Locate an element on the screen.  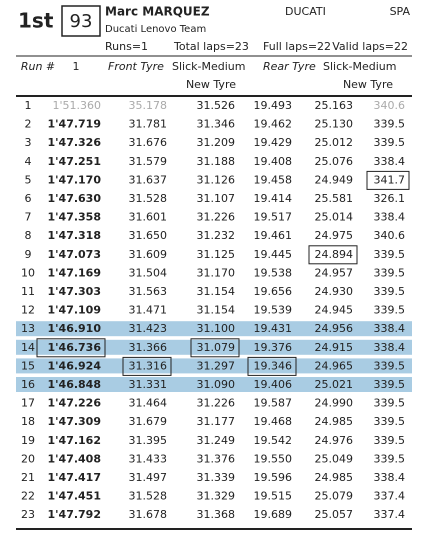
sector-2: 31.376 is located at coordinates (216, 458).